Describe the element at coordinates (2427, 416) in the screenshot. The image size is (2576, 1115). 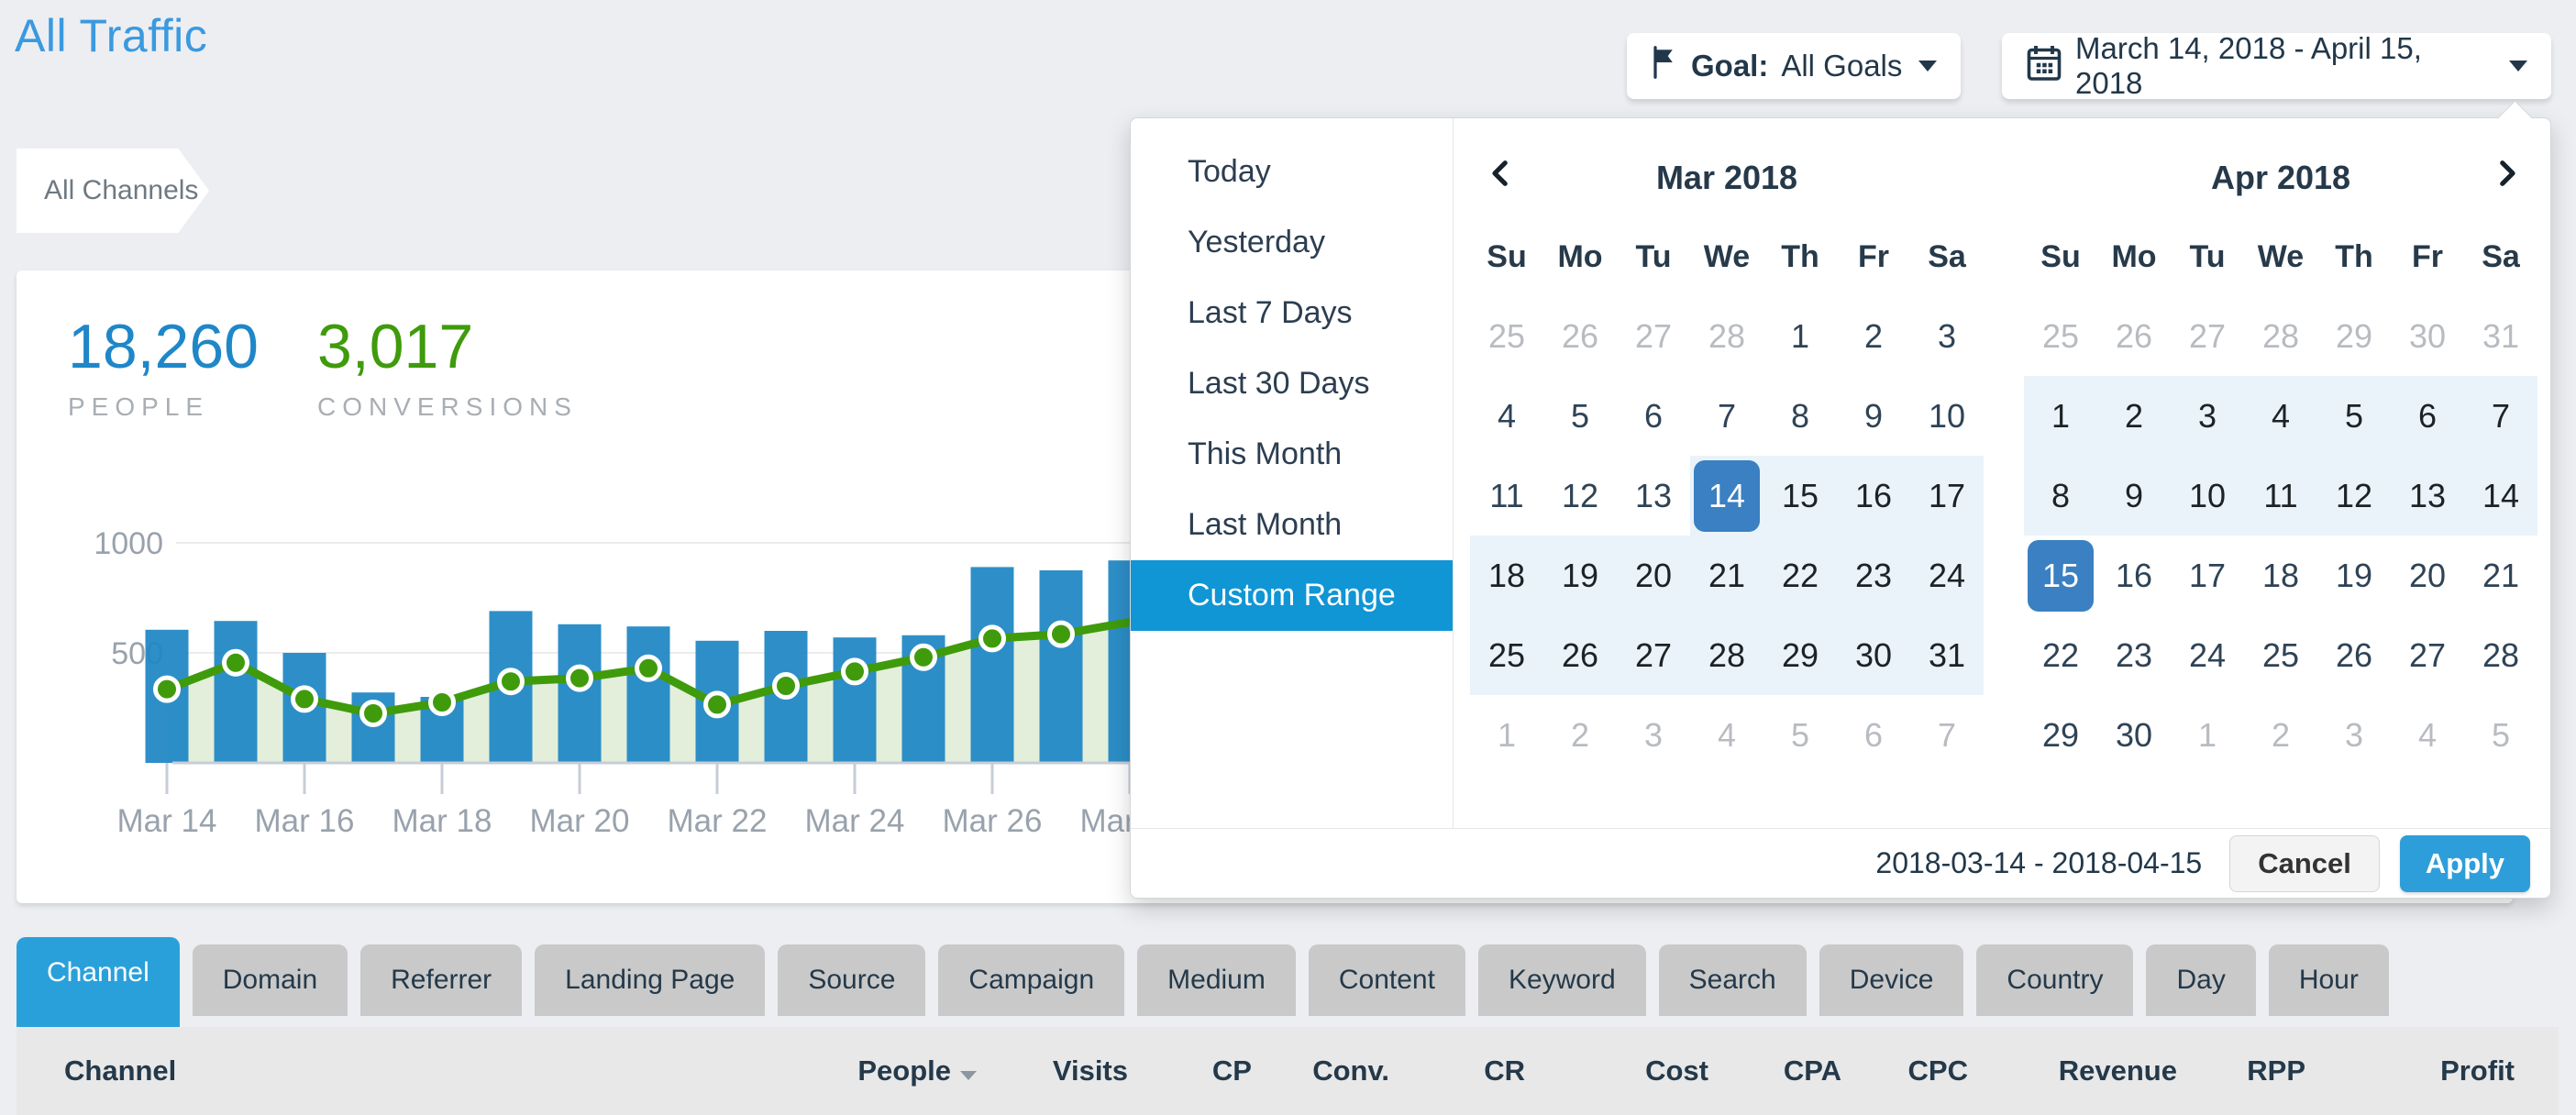
I see `day-cell-apr-2018-6: 6` at that location.